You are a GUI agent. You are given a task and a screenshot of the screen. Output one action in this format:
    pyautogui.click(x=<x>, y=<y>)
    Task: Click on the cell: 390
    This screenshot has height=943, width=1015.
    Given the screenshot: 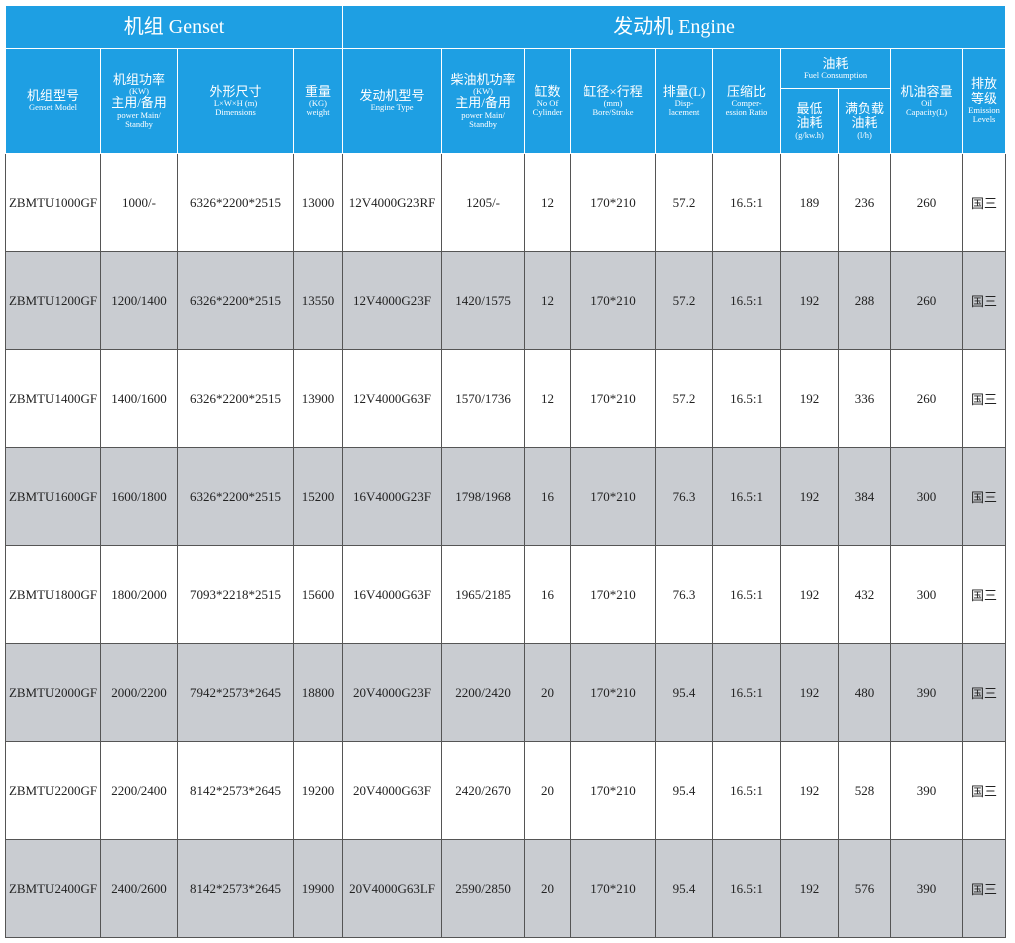 What is the action you would take?
    pyautogui.click(x=927, y=888)
    